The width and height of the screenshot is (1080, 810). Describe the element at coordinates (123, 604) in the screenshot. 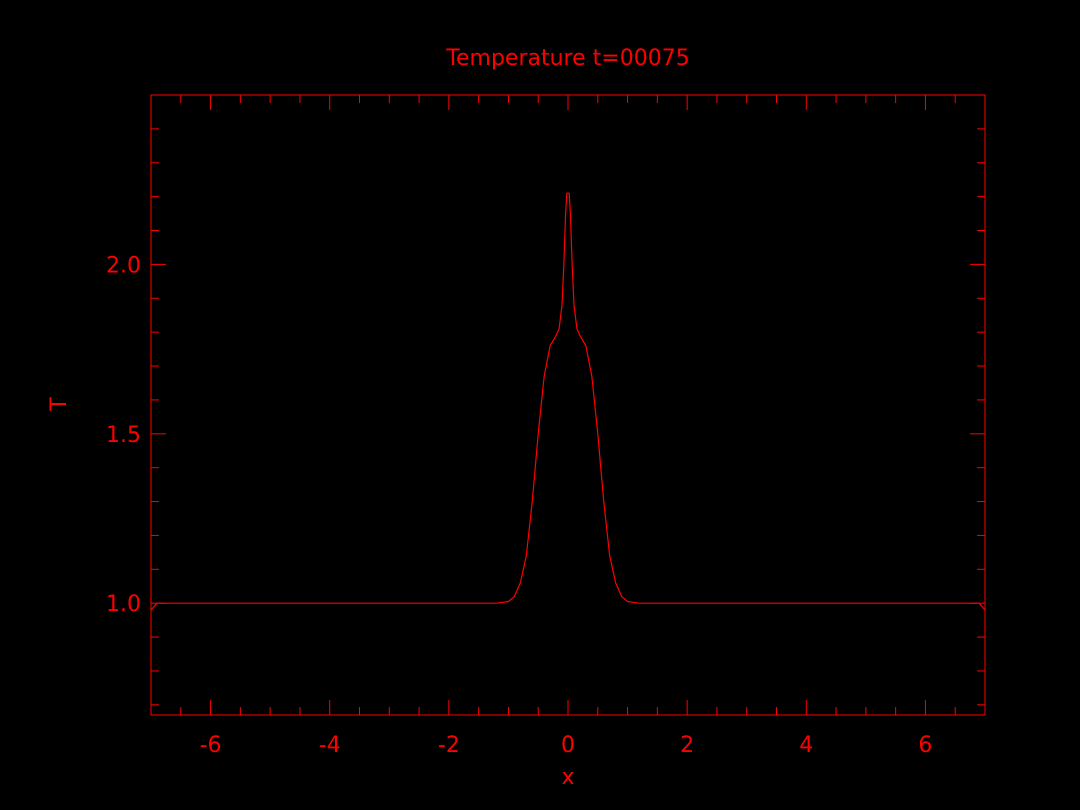

I see `y-tick-label: 1.0` at that location.